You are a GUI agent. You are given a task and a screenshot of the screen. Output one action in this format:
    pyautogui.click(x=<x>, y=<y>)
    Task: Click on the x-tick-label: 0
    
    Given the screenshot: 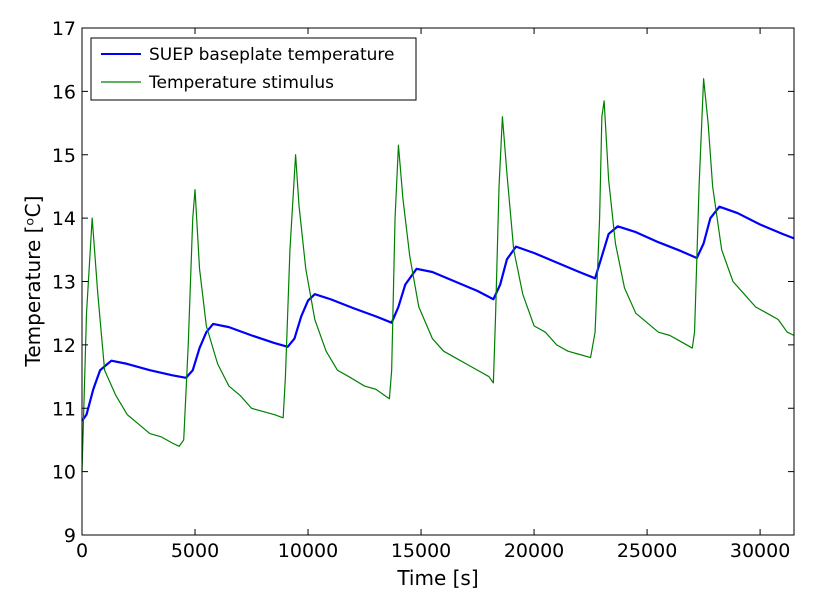 What is the action you would take?
    pyautogui.click(x=82, y=551)
    